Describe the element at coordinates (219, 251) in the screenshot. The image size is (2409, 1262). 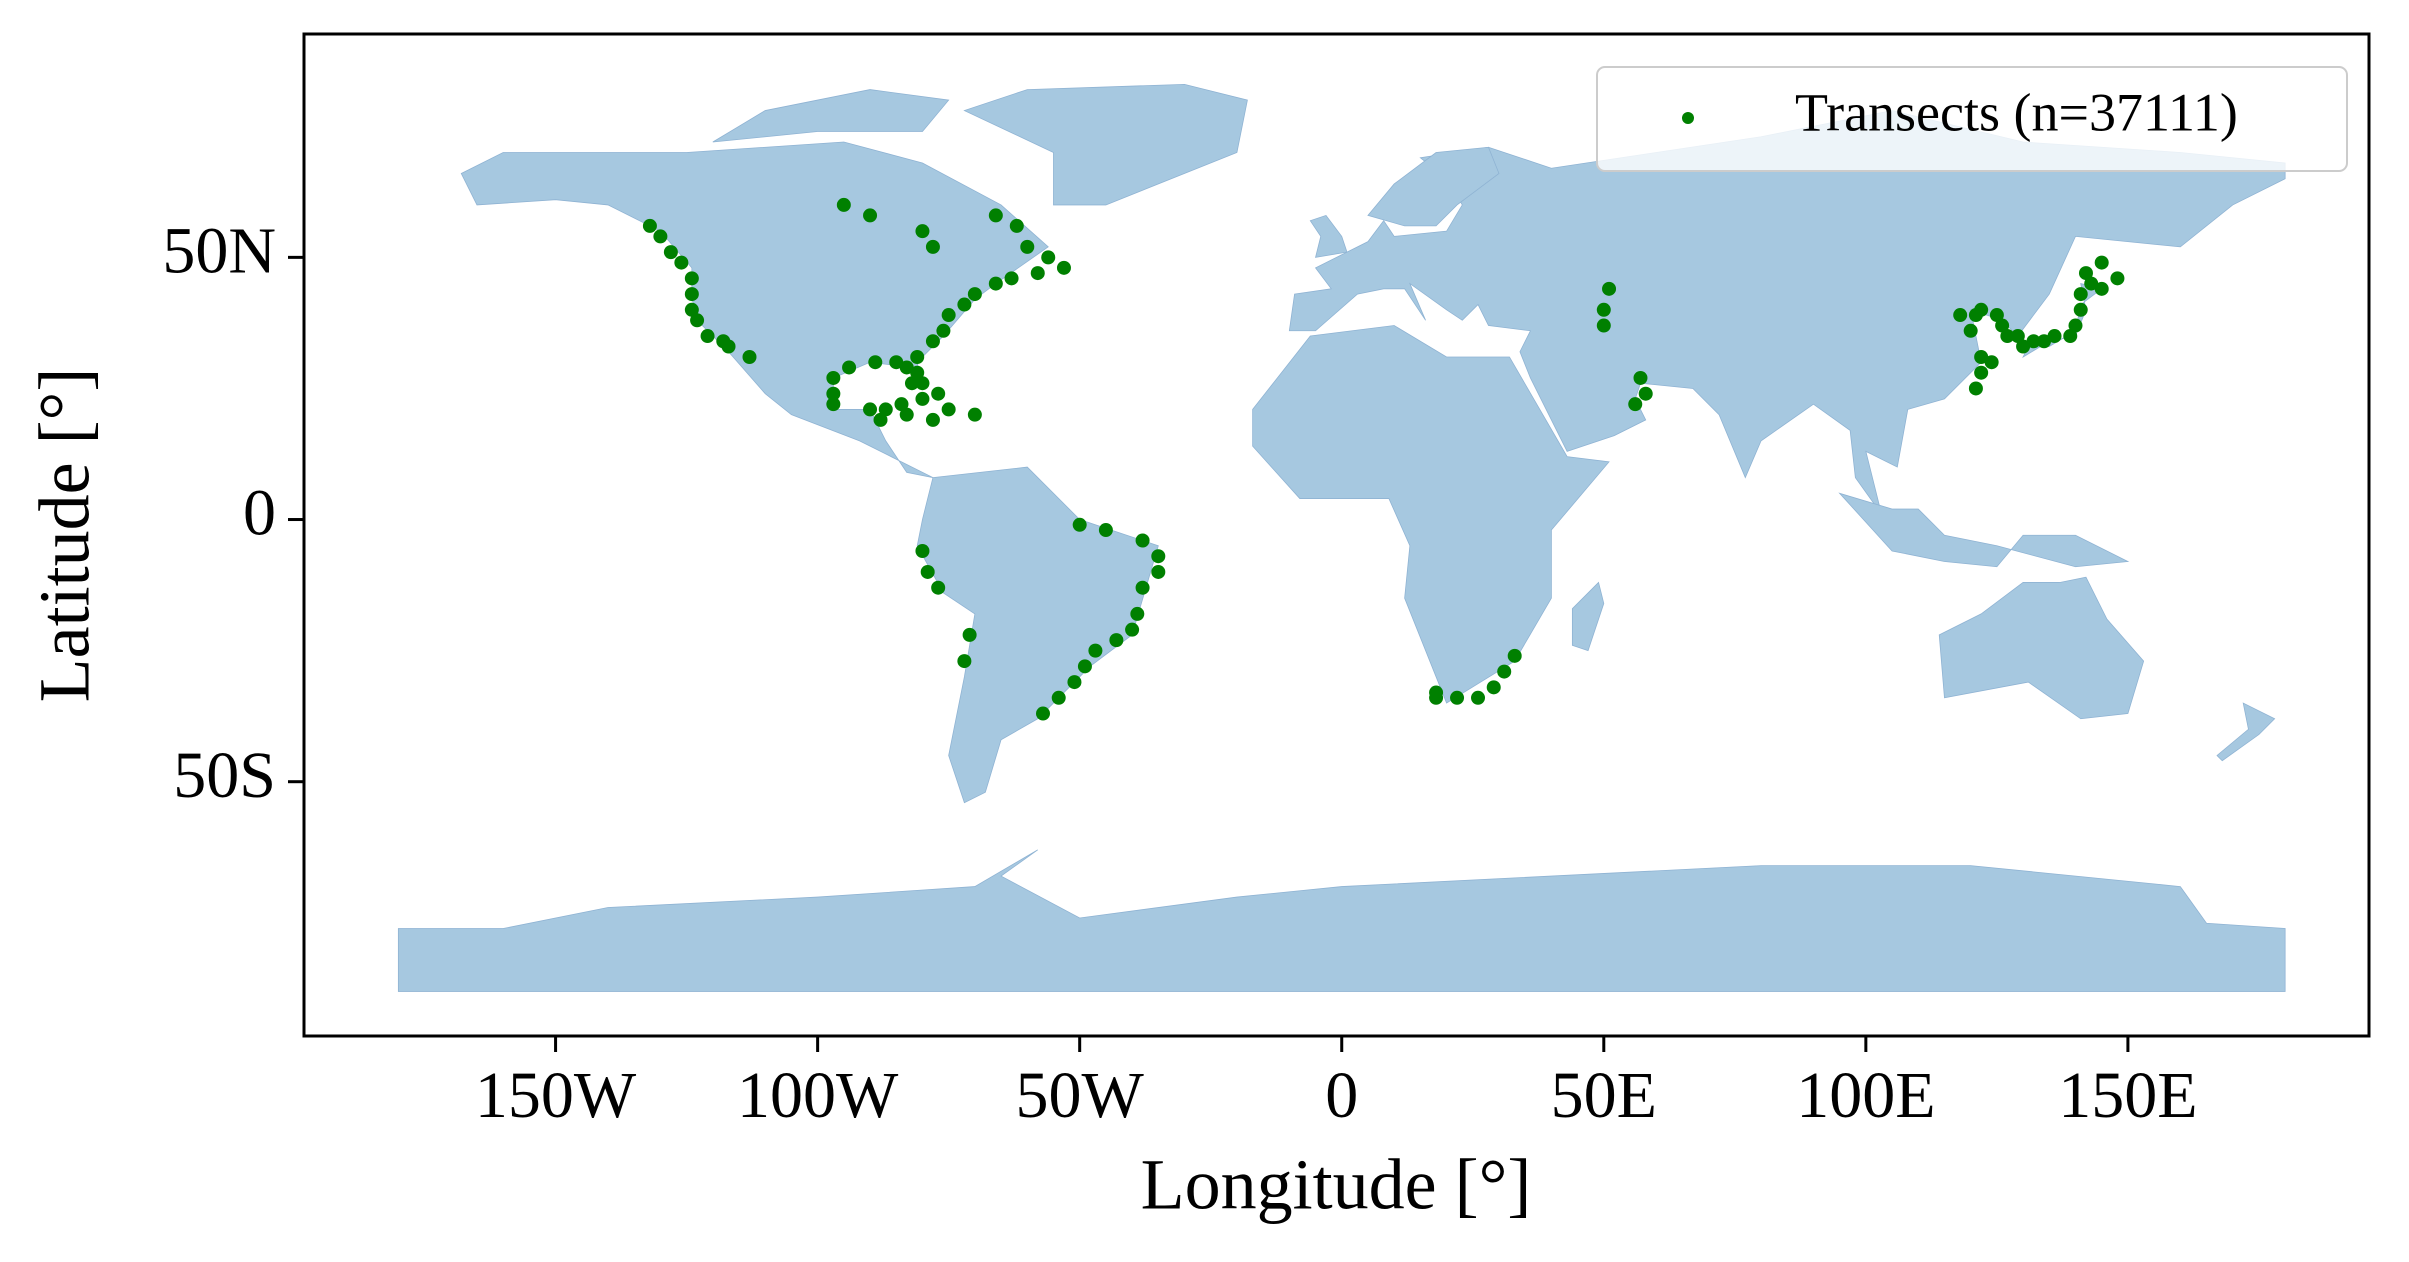
I see `y-tick-label: 50N` at that location.